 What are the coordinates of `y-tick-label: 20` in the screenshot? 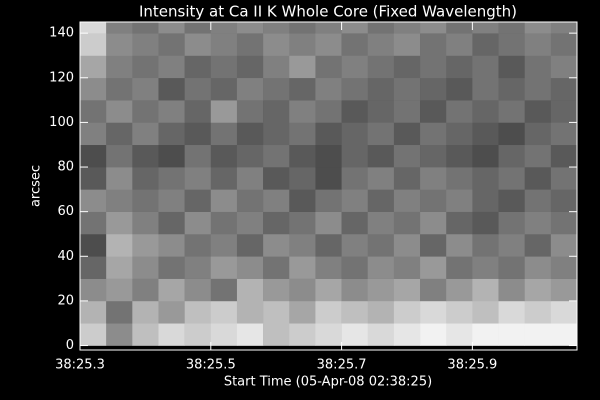 It's located at (65, 300).